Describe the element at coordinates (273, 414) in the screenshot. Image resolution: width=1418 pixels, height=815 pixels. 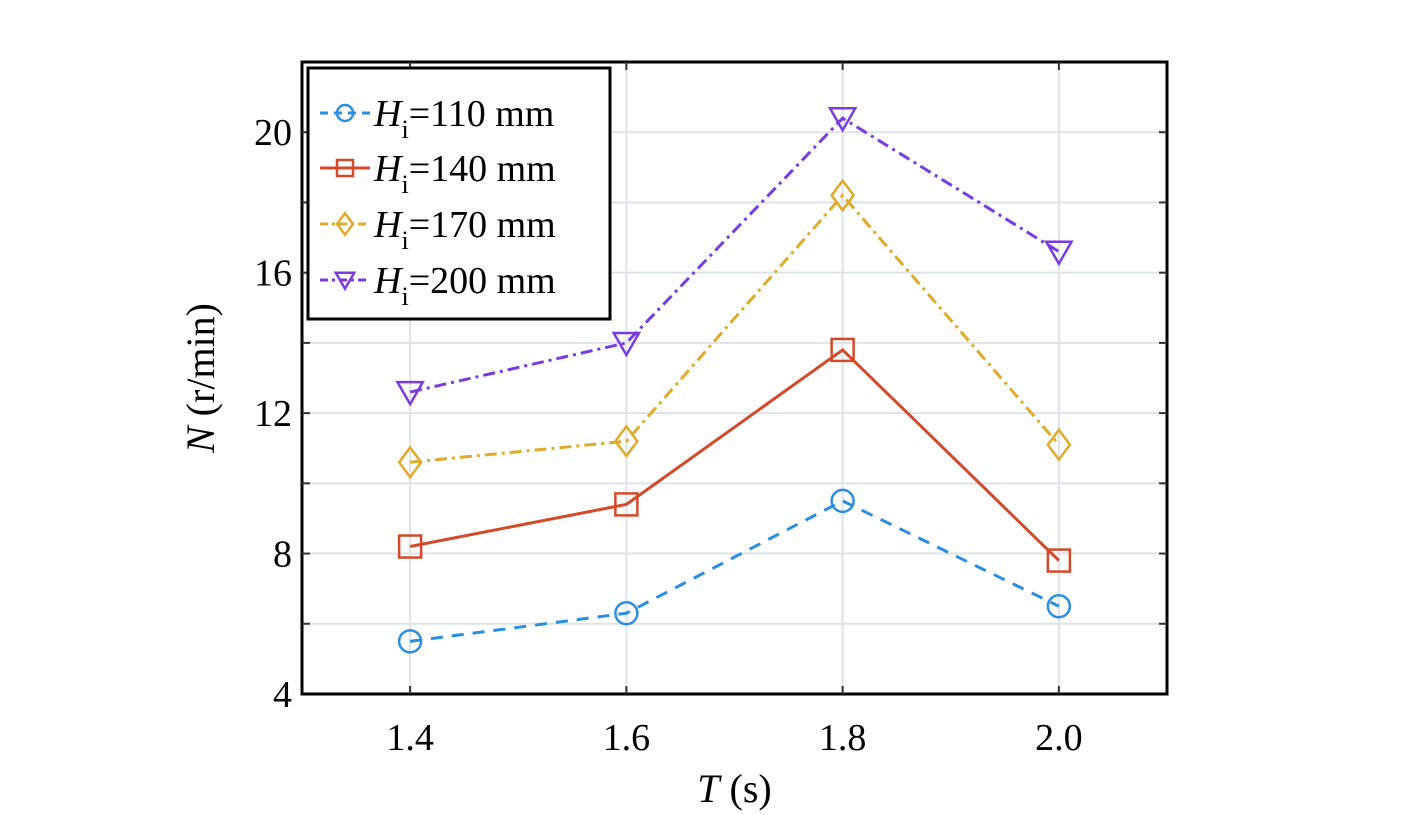
I see `y-tick-label: 12` at that location.